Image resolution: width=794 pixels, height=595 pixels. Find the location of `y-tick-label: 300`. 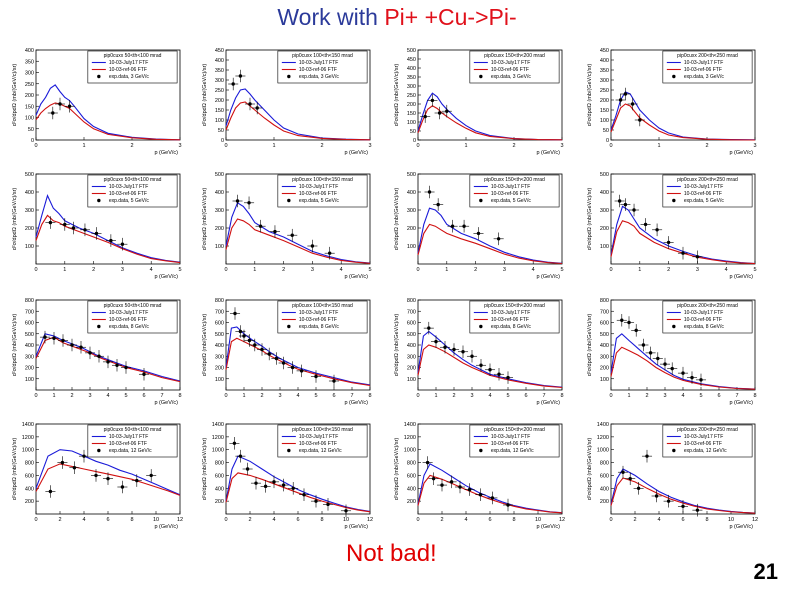

y-tick-label: 300 is located at coordinates (411, 357).